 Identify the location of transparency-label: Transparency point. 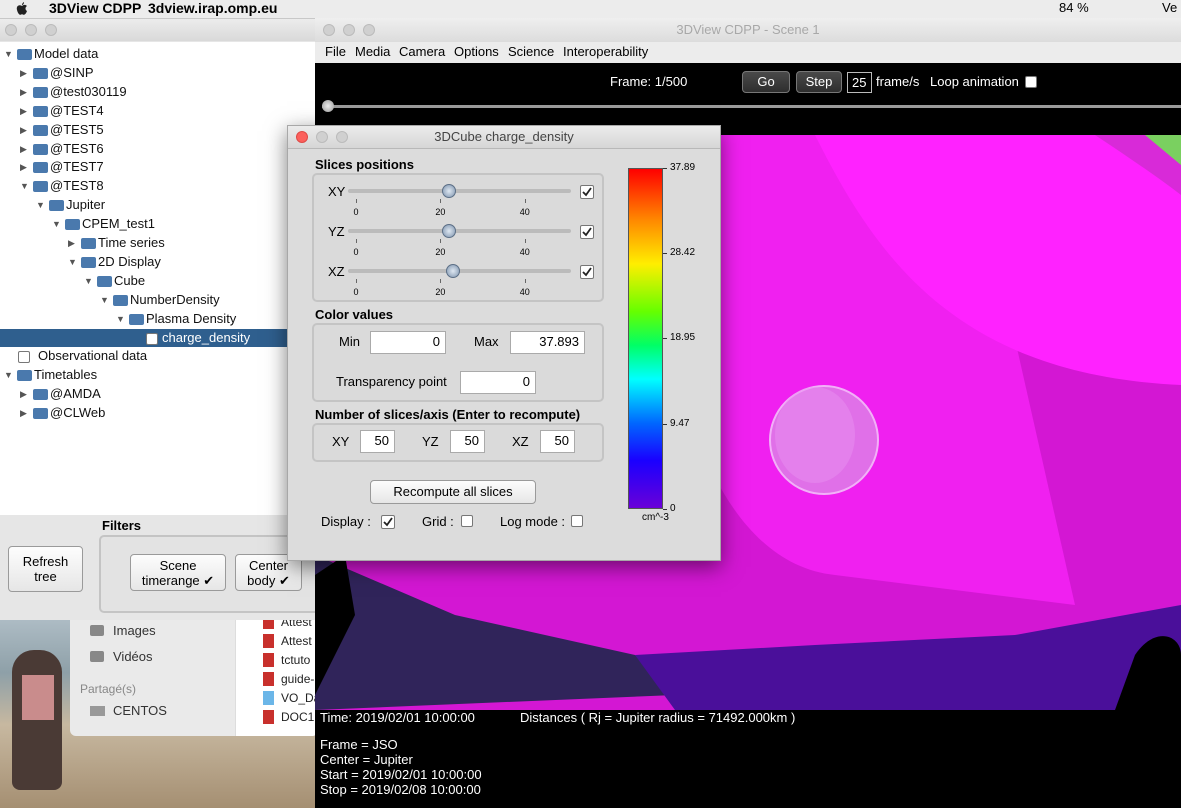
(391, 381).